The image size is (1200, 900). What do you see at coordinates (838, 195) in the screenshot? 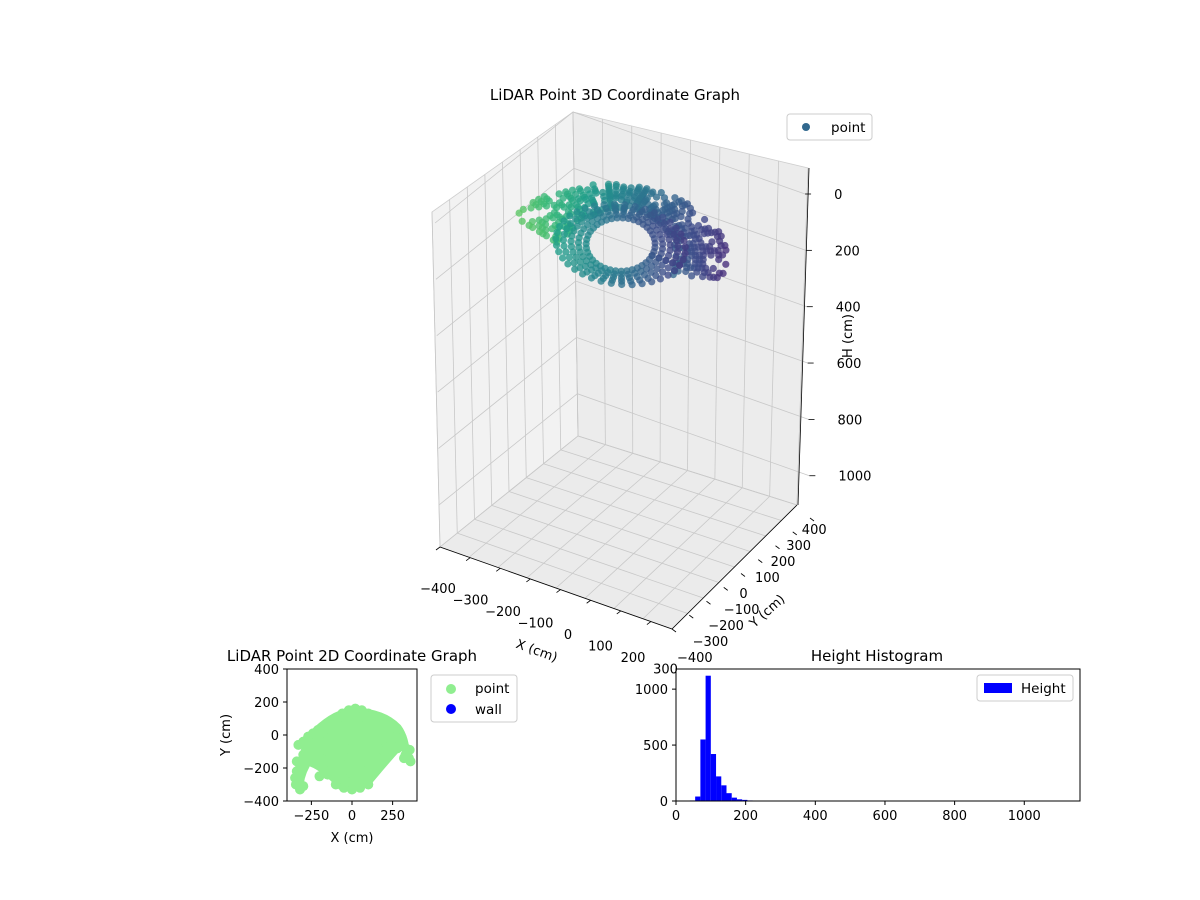
I see `z-tick-label: 0` at bounding box center [838, 195].